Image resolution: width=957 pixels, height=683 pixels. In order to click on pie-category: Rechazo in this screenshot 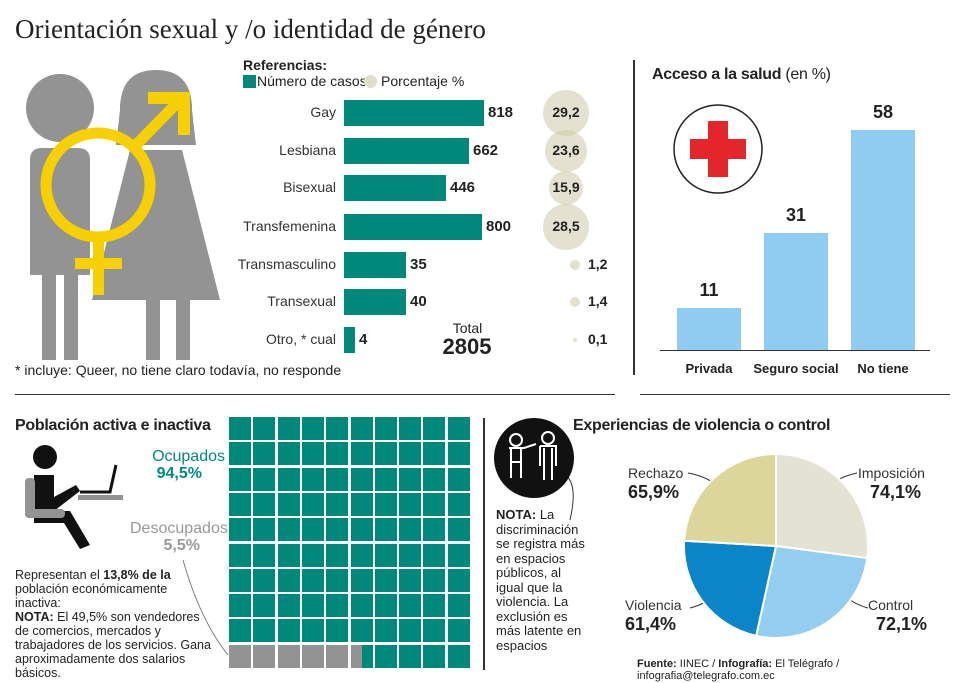, I will do `click(656, 473)`.